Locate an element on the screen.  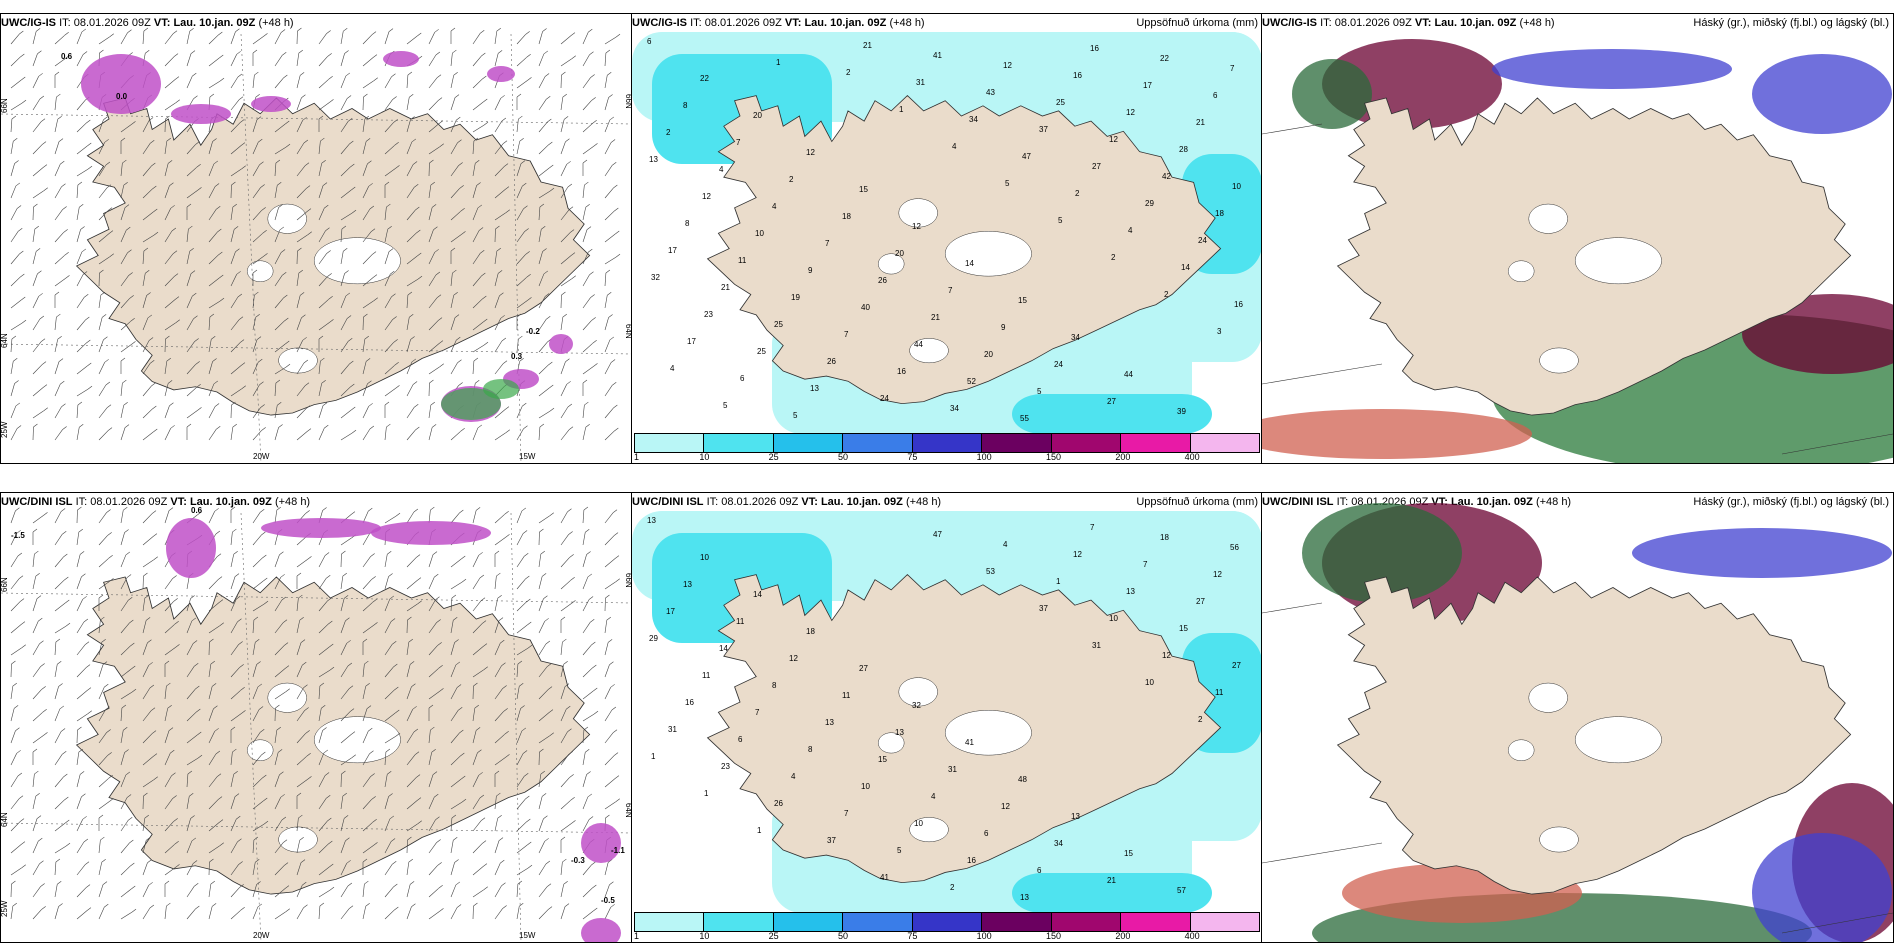
precip-value: 1 is located at coordinates (653, 756).